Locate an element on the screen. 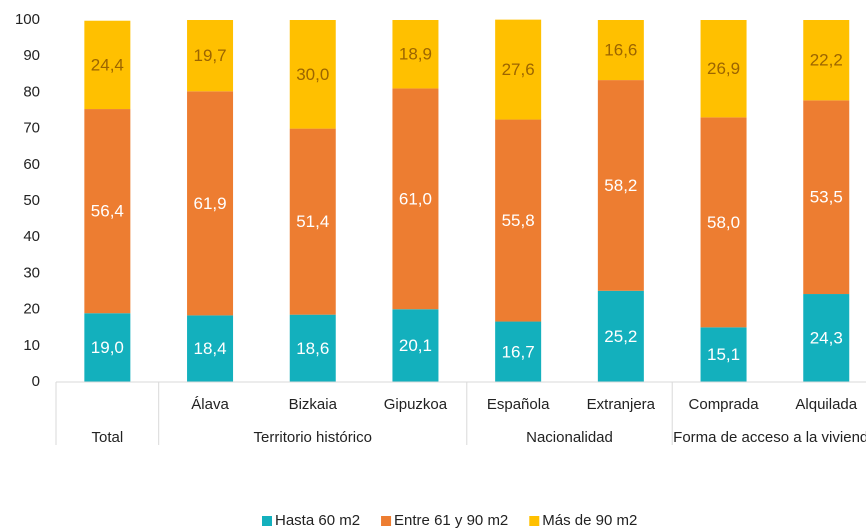 The width and height of the screenshot is (866, 532). value-label: 18,9 is located at coordinates (415, 54).